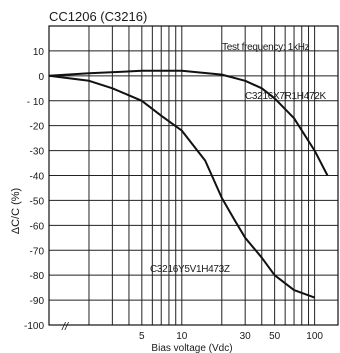  What do you see at coordinates (37, 127) in the screenshot?
I see `y-tick-label: -20` at bounding box center [37, 127].